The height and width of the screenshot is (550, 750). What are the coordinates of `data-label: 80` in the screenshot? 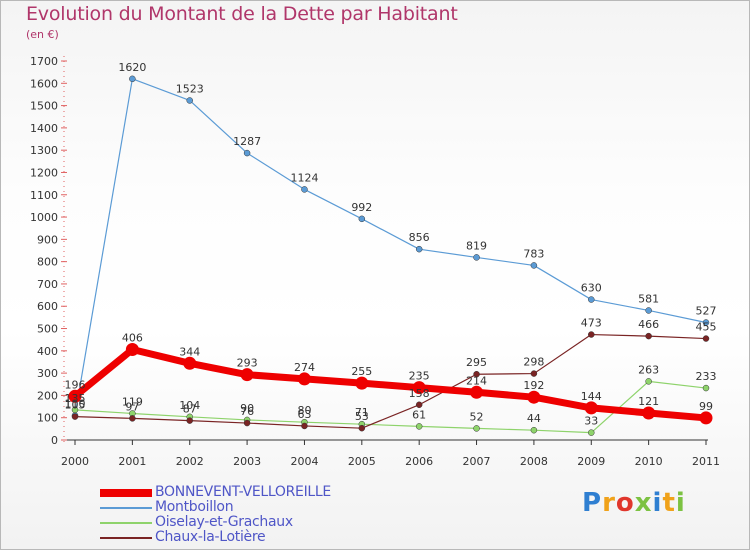 It's located at (304, 410).